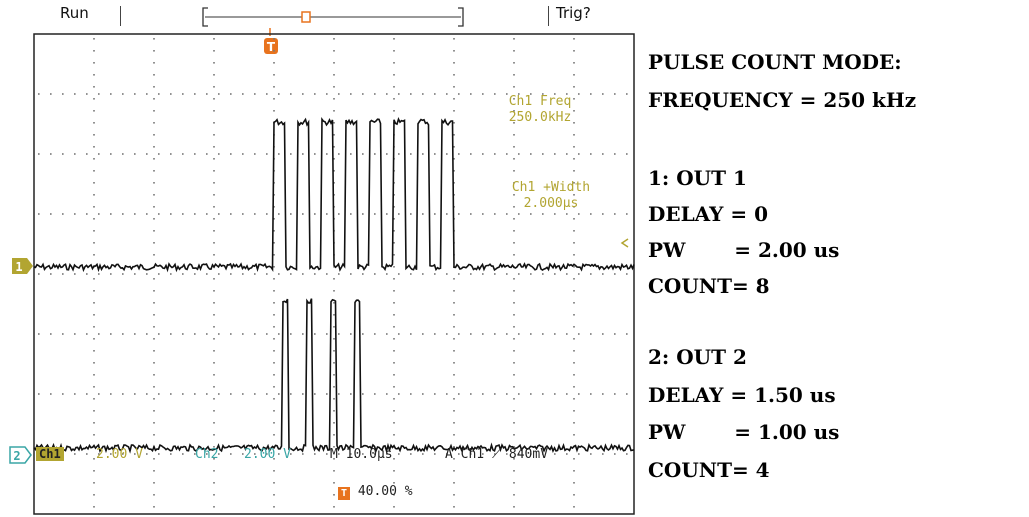 The height and width of the screenshot is (517, 1029). What do you see at coordinates (775, 62) in the screenshot?
I see `panel-mode-heading: PULSE COUNT MODE:` at bounding box center [775, 62].